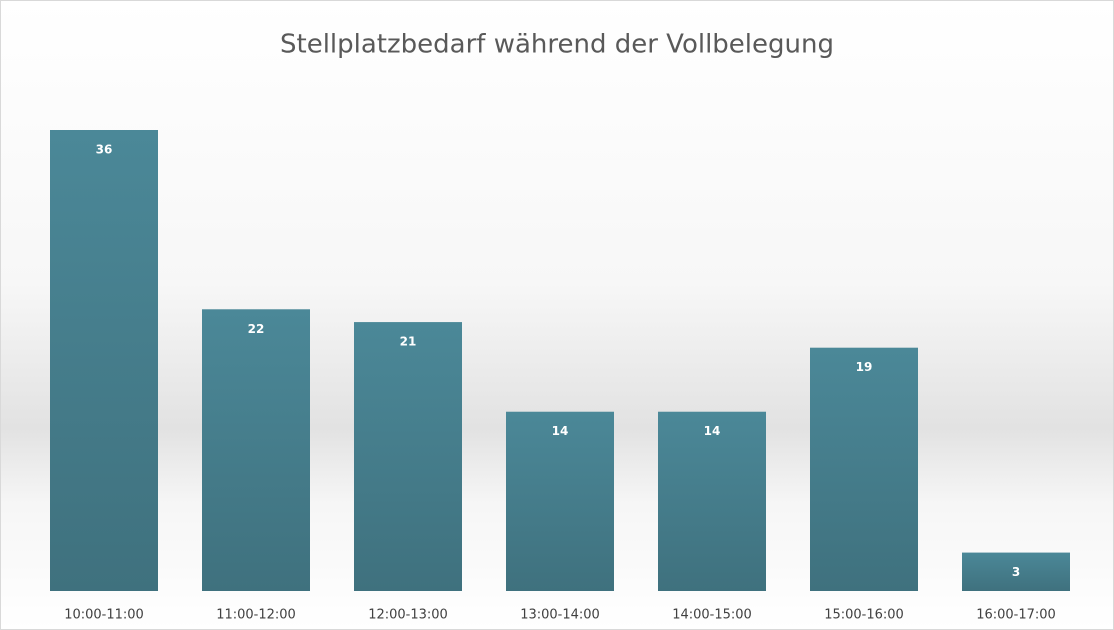 The height and width of the screenshot is (630, 1114). What do you see at coordinates (256, 329) in the screenshot?
I see `data-label: 22` at bounding box center [256, 329].